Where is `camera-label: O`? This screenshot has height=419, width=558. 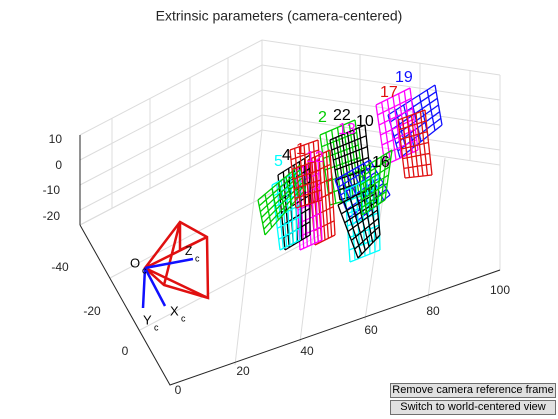
camera-label: O is located at coordinates (135, 262).